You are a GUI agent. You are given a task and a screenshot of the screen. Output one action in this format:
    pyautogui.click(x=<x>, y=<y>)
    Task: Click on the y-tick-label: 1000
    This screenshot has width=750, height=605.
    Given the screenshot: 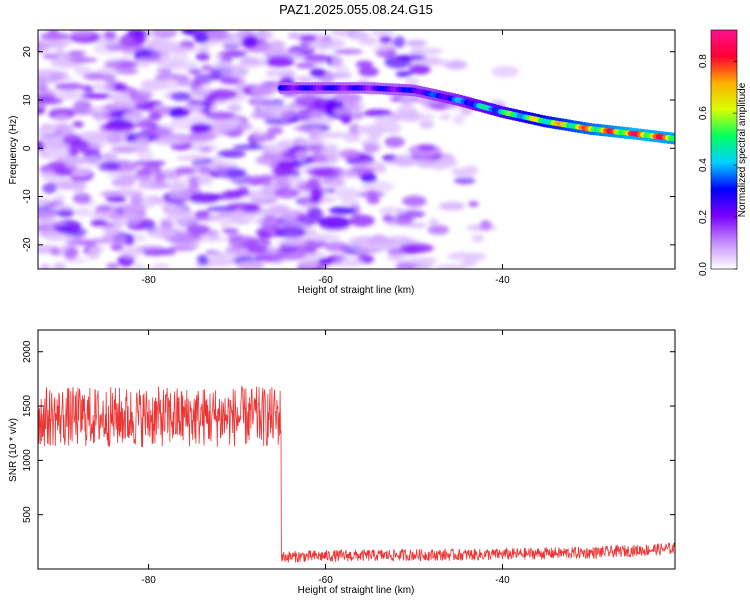 What is the action you would take?
    pyautogui.click(x=27, y=460)
    